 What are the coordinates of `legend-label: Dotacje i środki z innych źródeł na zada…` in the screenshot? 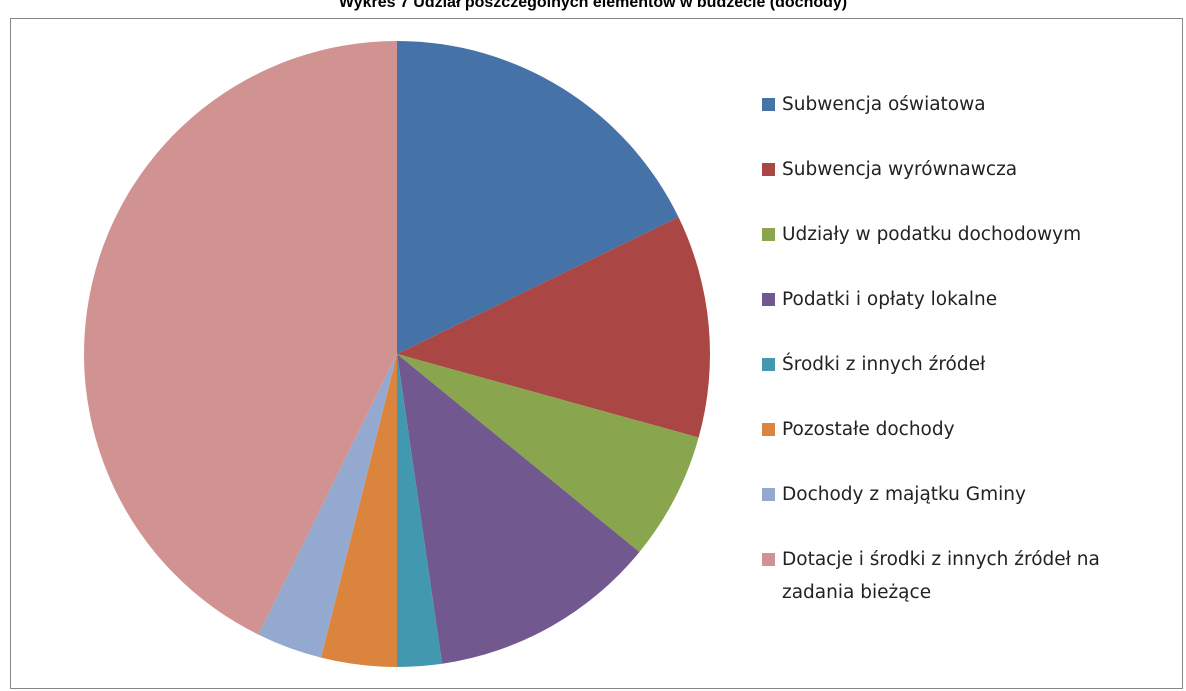 It's located at (941, 576).